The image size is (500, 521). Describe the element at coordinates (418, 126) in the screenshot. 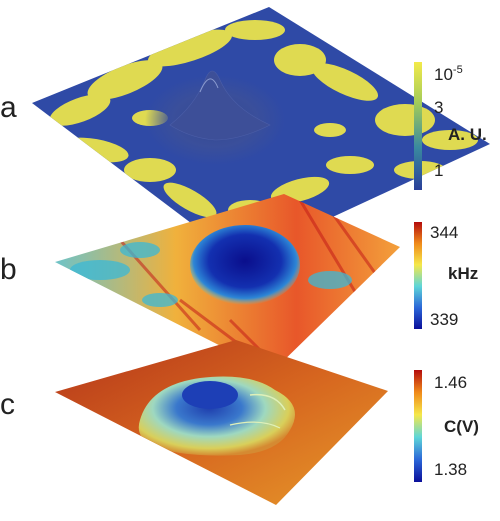

I see `colorbar-a-bar` at that location.